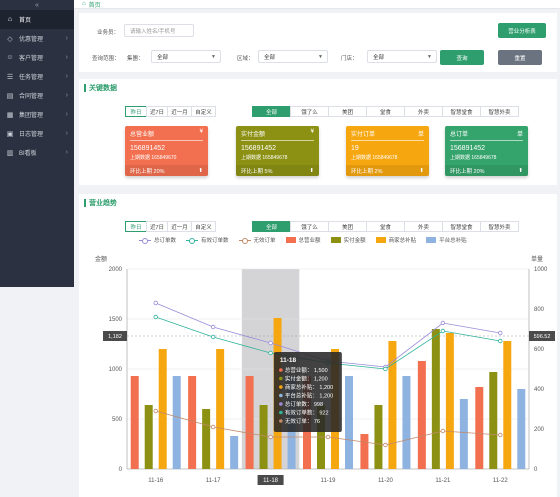  I want to click on legend-item: 无效订单, so click(257, 240).